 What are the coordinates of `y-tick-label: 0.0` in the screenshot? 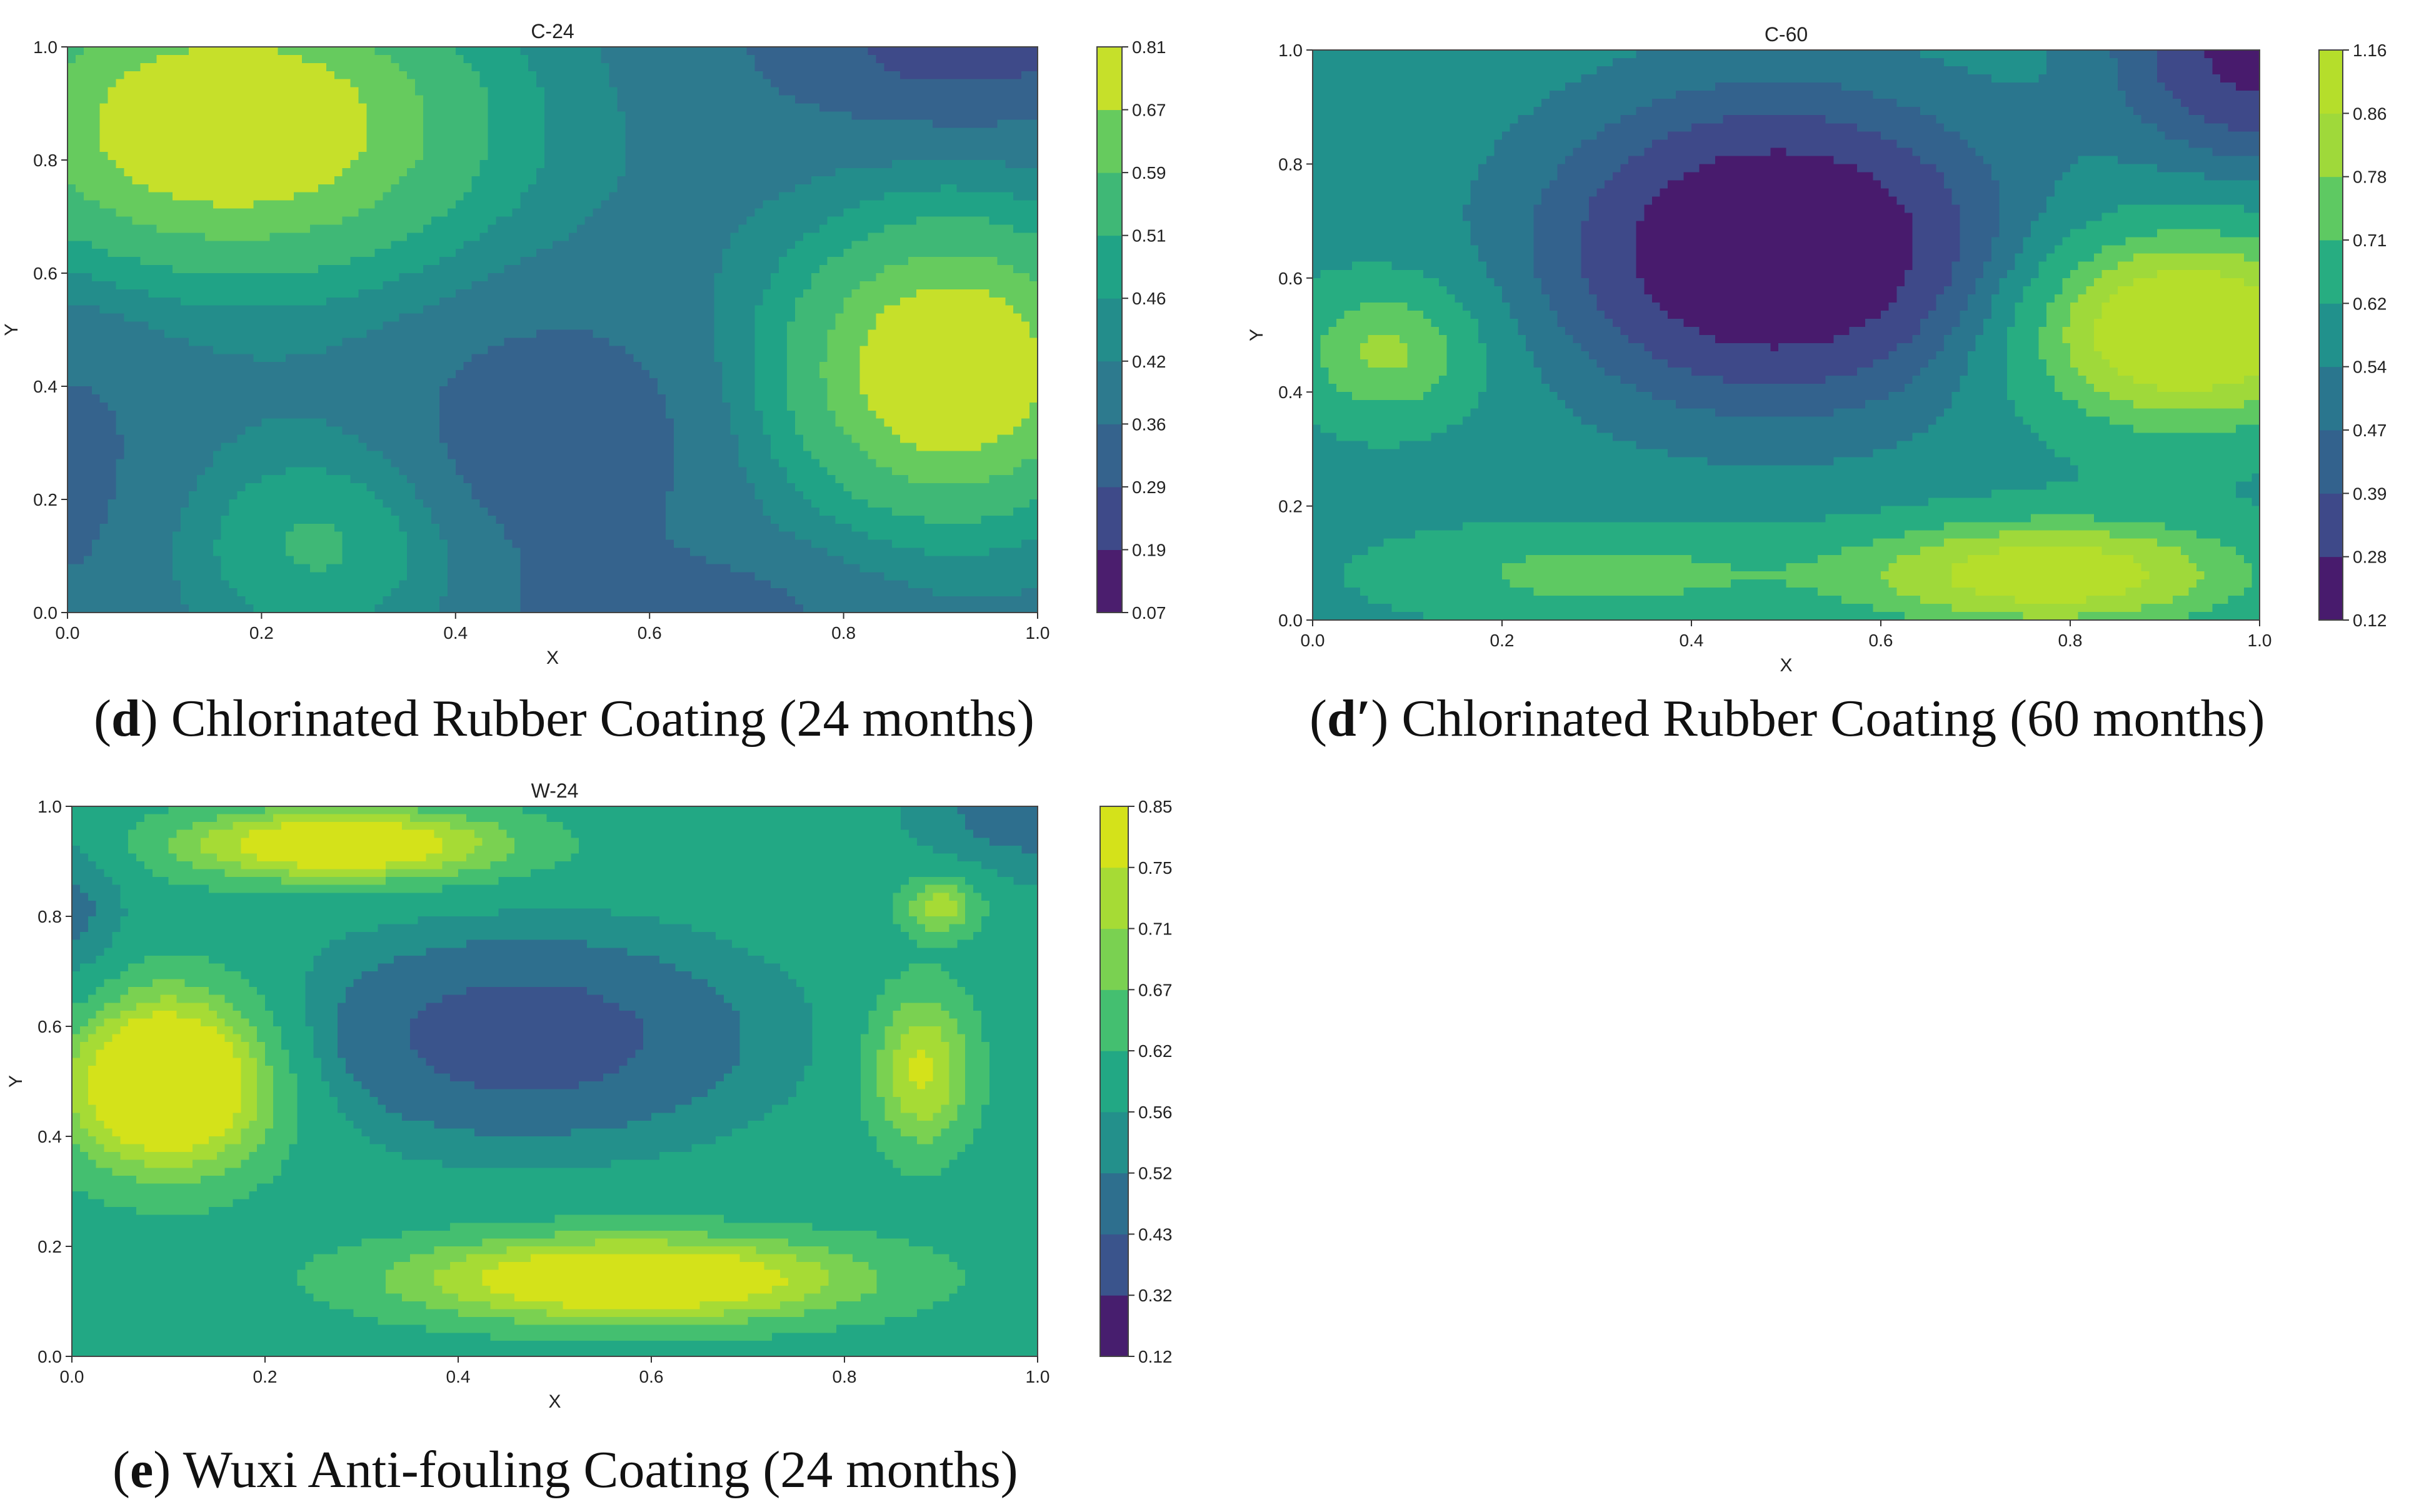 It's located at (45, 613).